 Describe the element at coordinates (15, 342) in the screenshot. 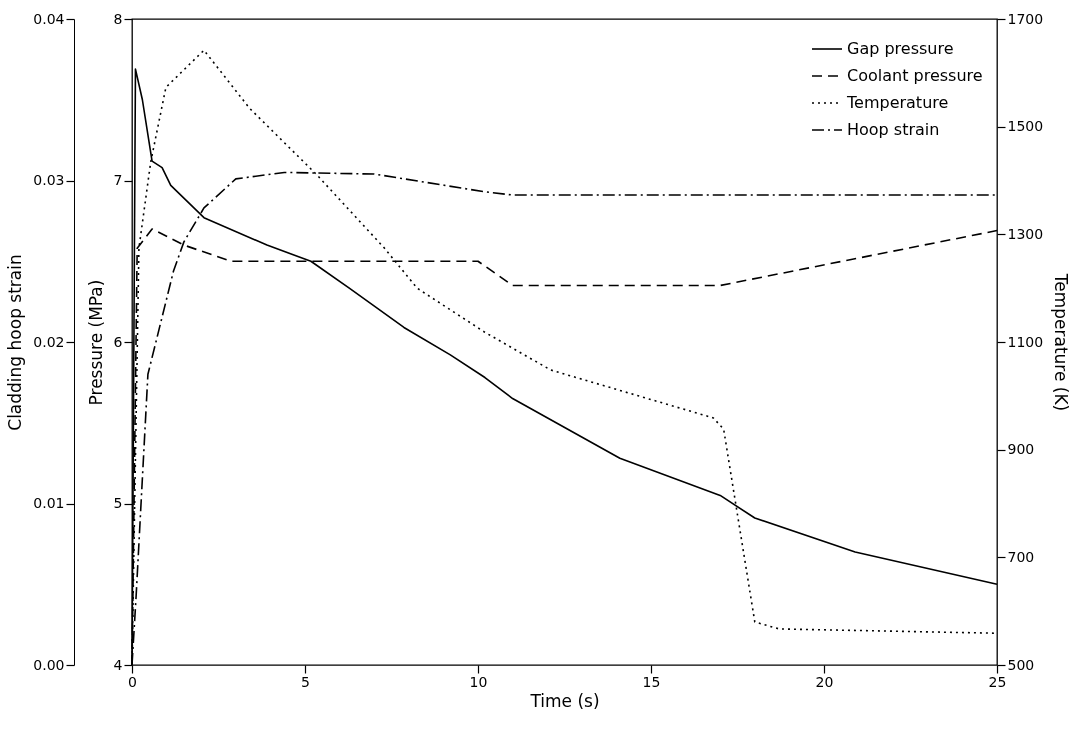

I see `y3-axis-title: Cladding hoop strain` at that location.